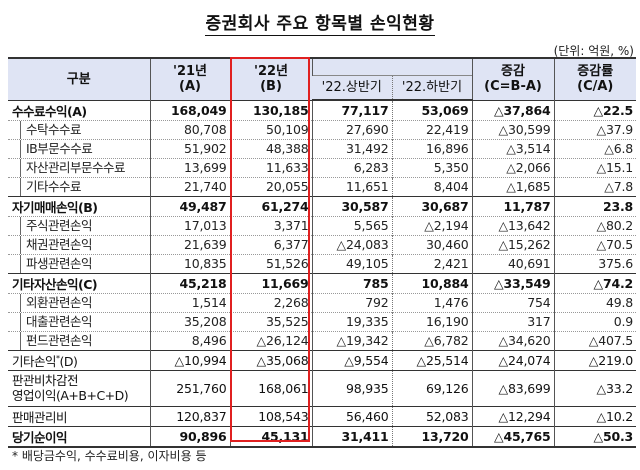 The width and height of the screenshot is (640, 470). I want to click on value-cell: 13,699, so click(189, 167).